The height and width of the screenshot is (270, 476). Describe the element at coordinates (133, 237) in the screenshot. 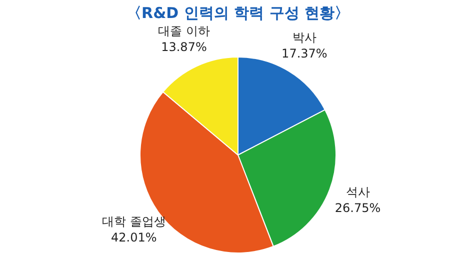

I see `data-label: 42.01%` at that location.